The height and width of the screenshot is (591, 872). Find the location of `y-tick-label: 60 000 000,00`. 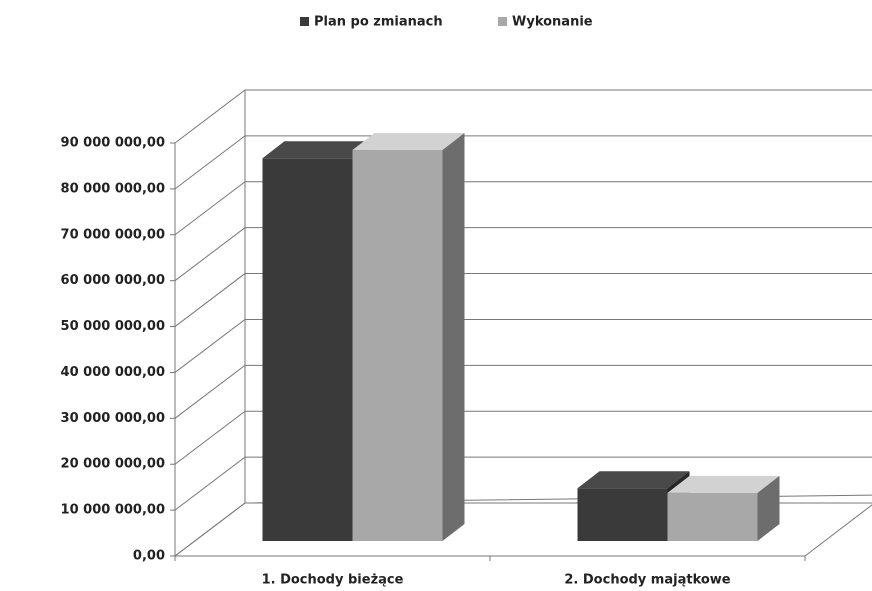

y-tick-label: 60 000 000,00 is located at coordinates (113, 280).